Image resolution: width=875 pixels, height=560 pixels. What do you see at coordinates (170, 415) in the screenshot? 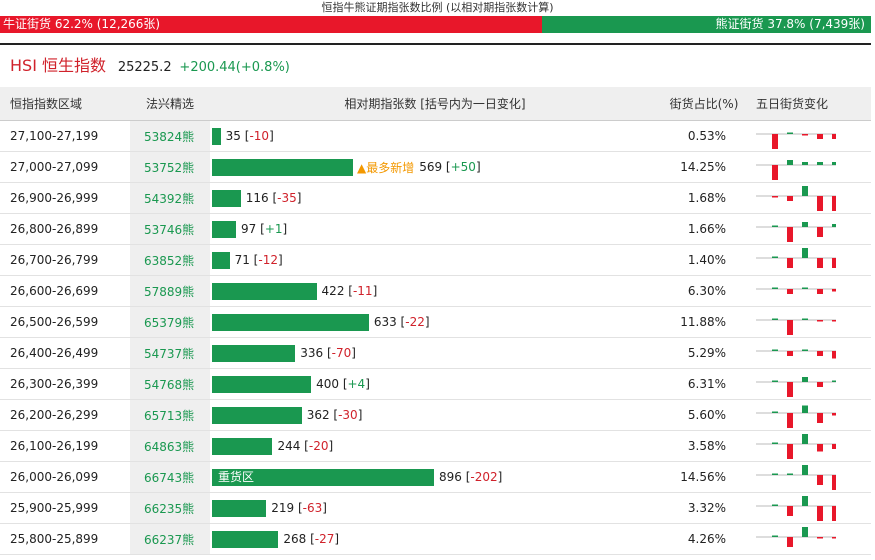
I see `warrant-code-link: 65713熊` at bounding box center [170, 415].